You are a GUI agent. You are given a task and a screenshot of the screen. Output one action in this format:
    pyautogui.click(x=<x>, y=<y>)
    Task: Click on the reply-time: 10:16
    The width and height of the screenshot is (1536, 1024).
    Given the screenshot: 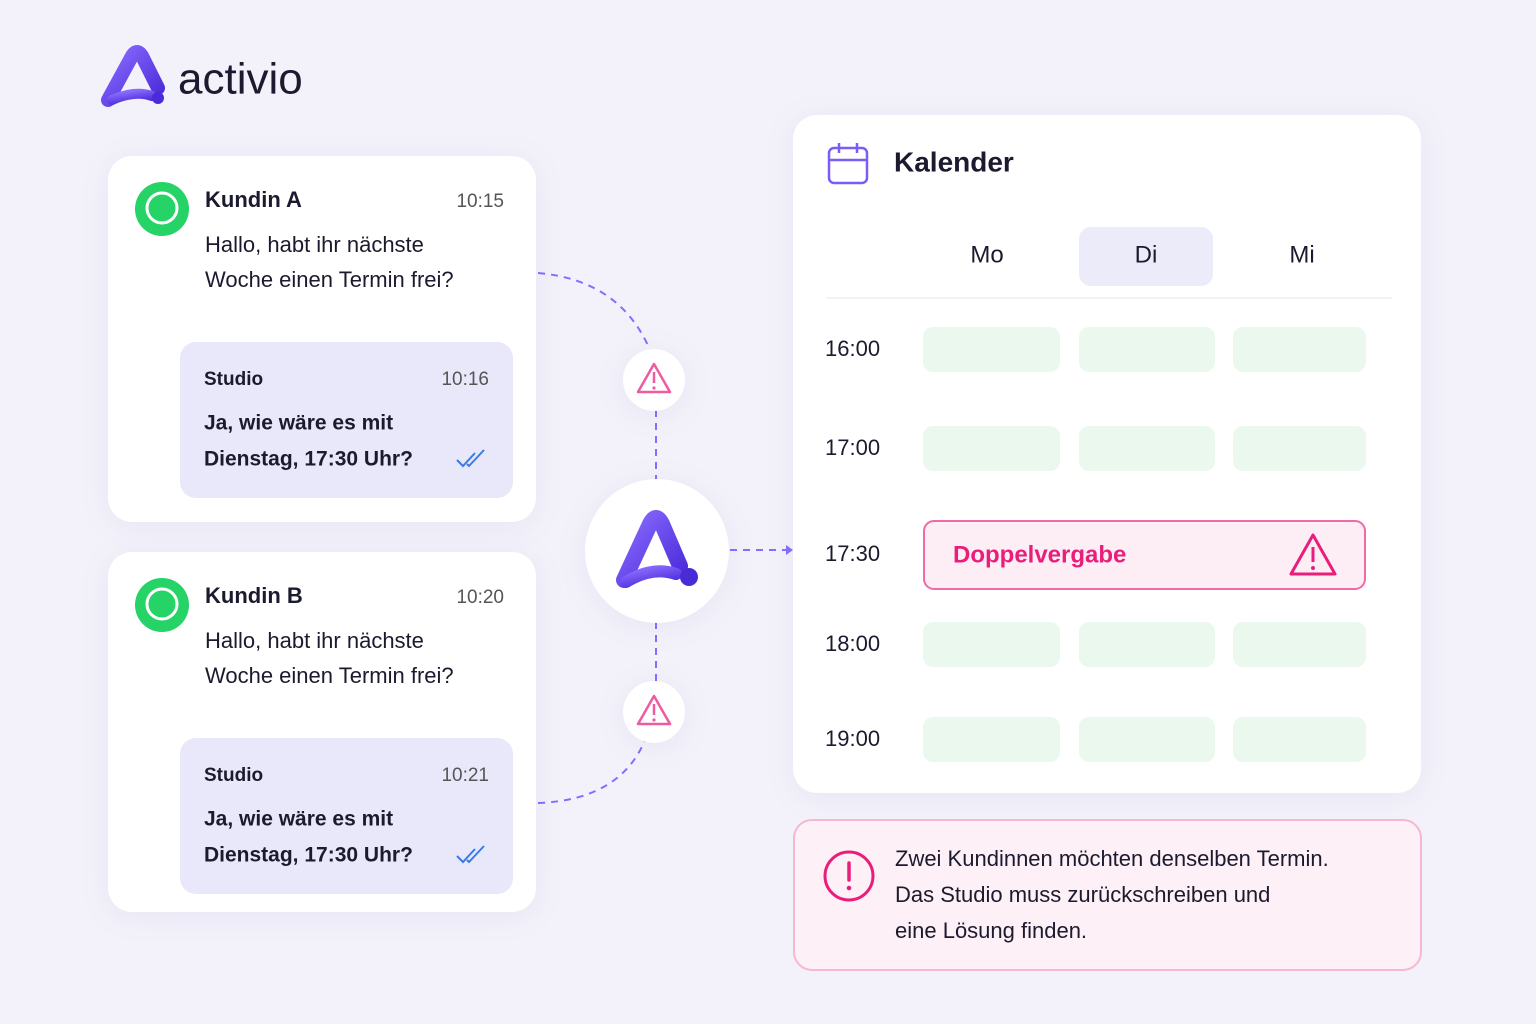 What is the action you would take?
    pyautogui.click(x=465, y=379)
    